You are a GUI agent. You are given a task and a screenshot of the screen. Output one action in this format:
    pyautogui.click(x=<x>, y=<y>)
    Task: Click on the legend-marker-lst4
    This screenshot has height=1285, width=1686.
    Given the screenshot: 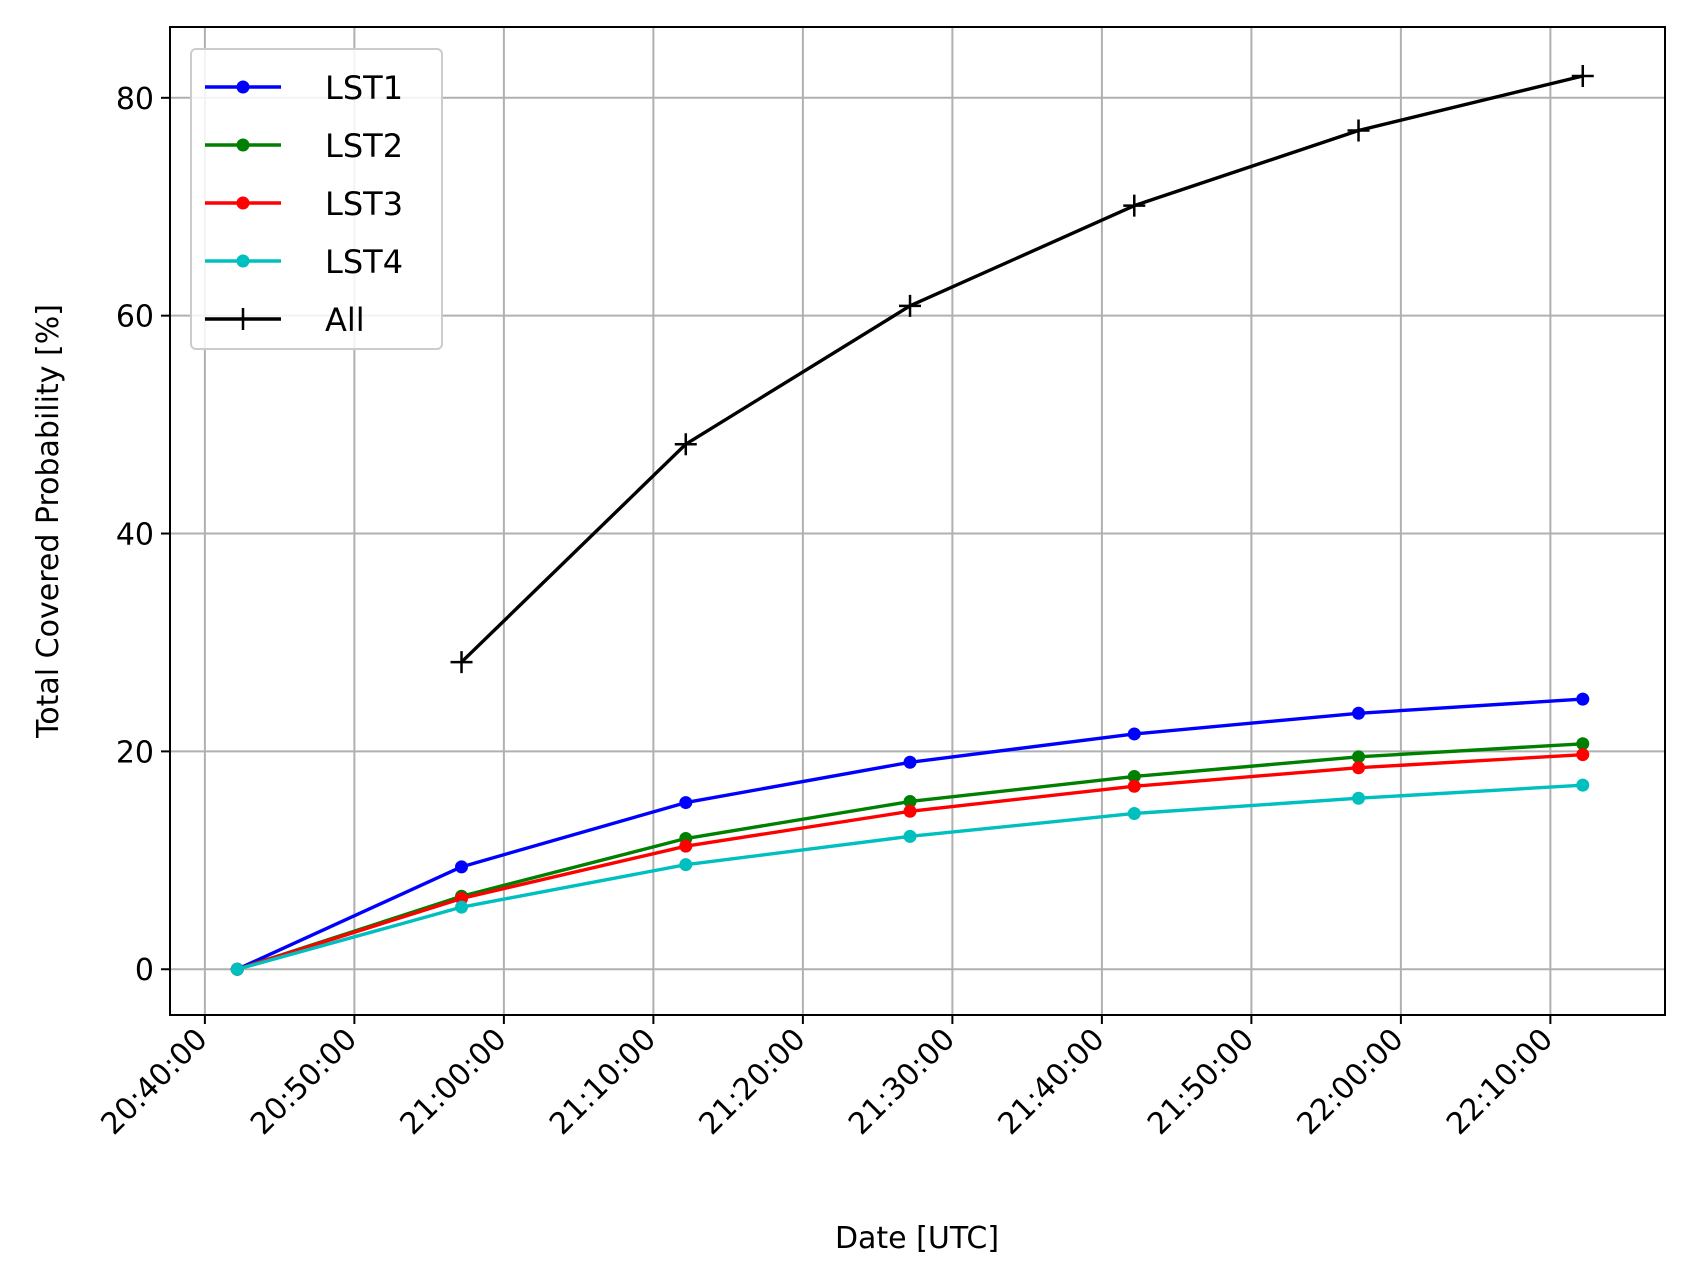 What is the action you would take?
    pyautogui.click(x=243, y=261)
    